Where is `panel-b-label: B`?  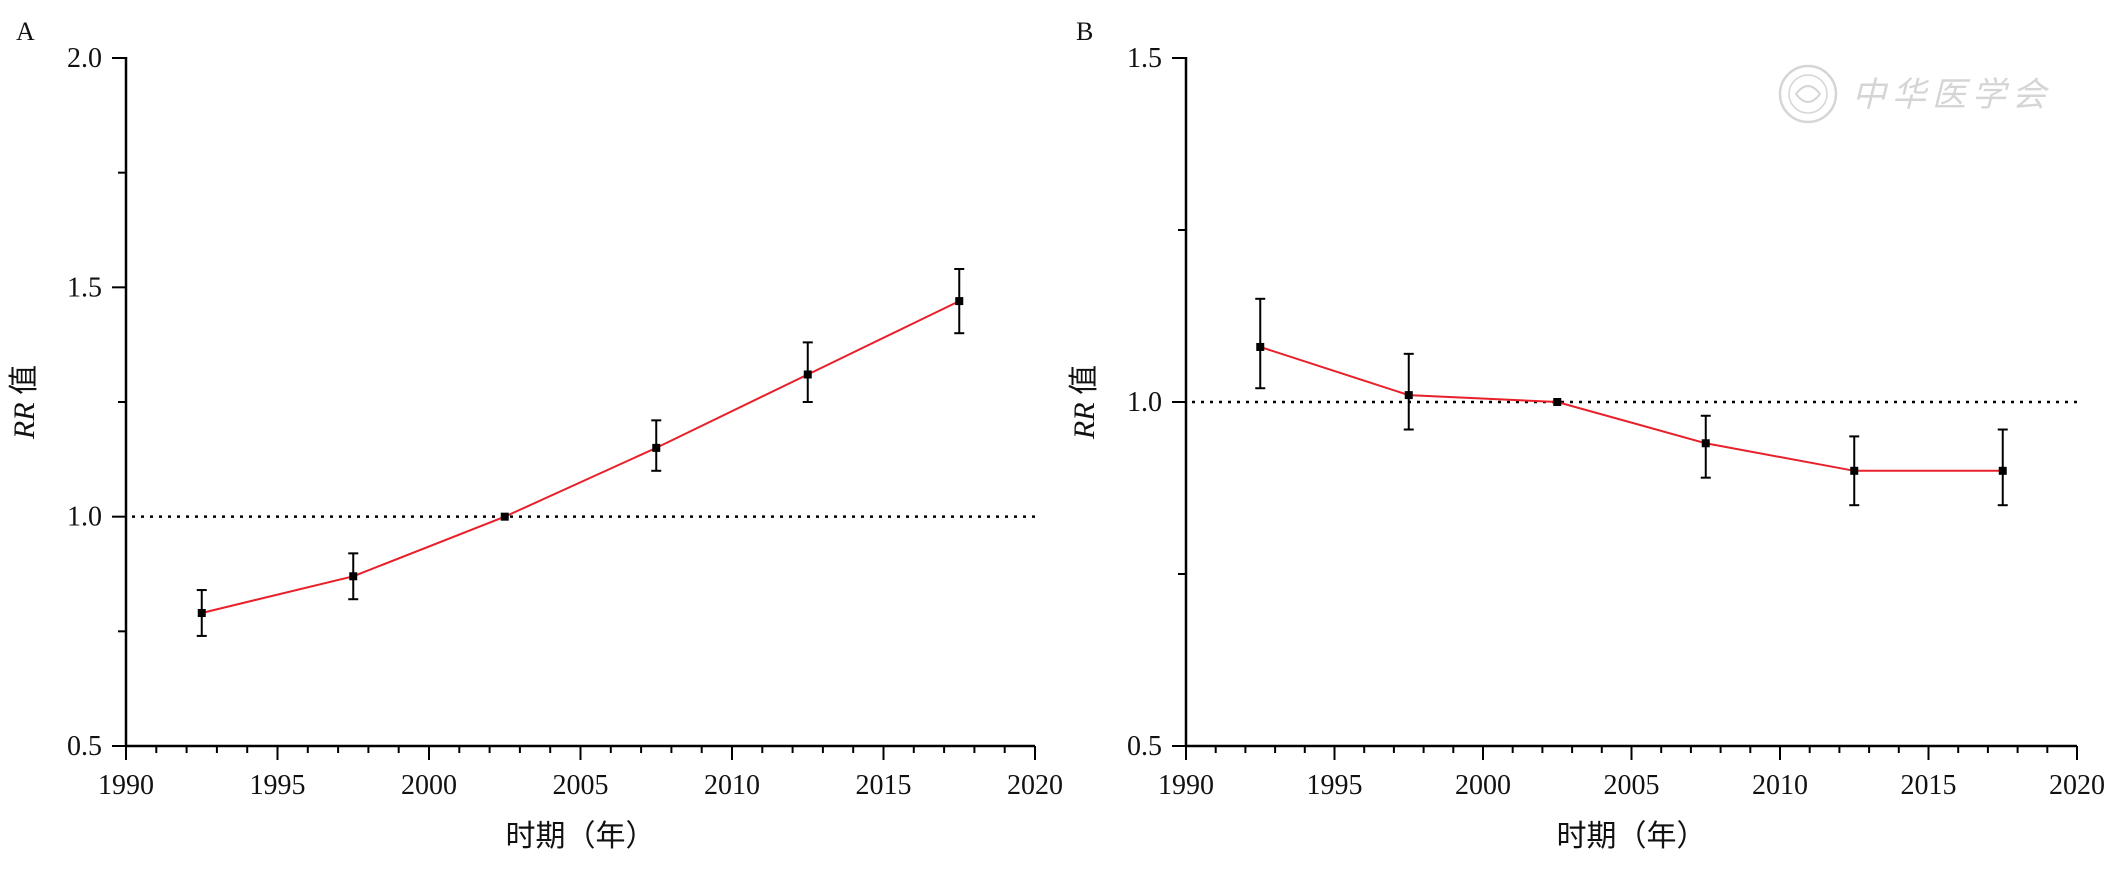
panel-b-label: B is located at coordinates (1084, 31).